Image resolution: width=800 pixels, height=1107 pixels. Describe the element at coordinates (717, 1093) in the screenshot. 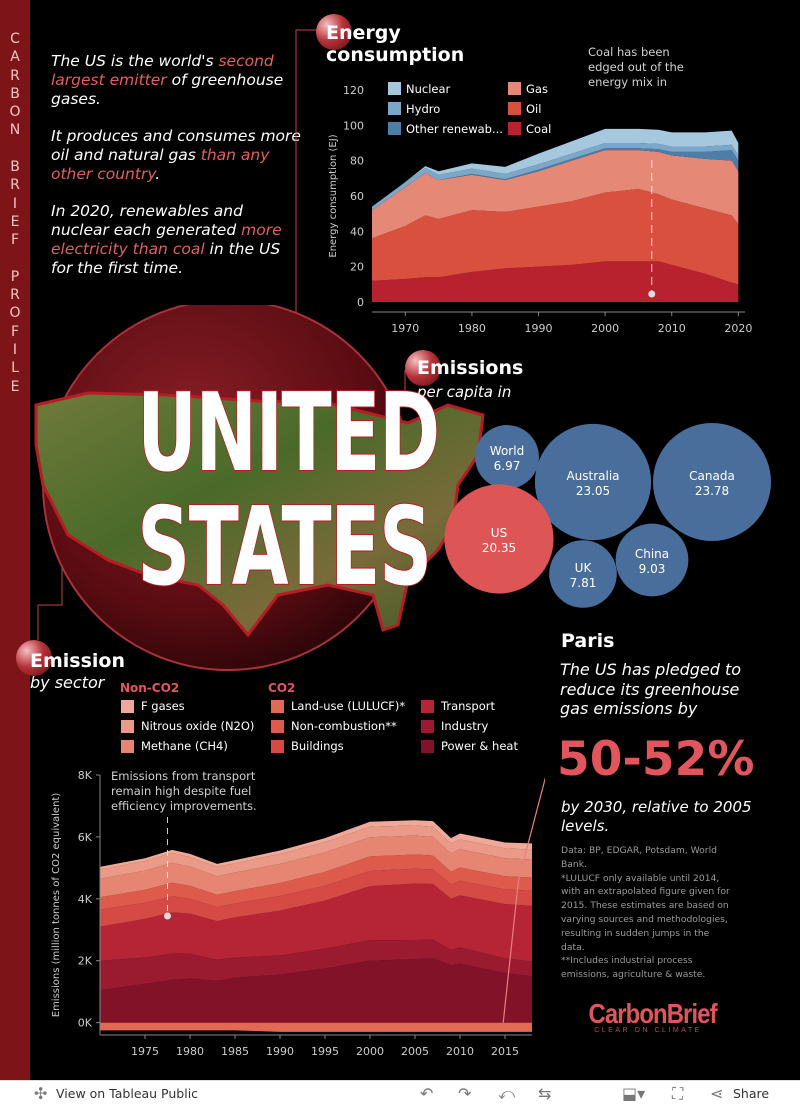

I see `share-icon: ⋖` at that location.